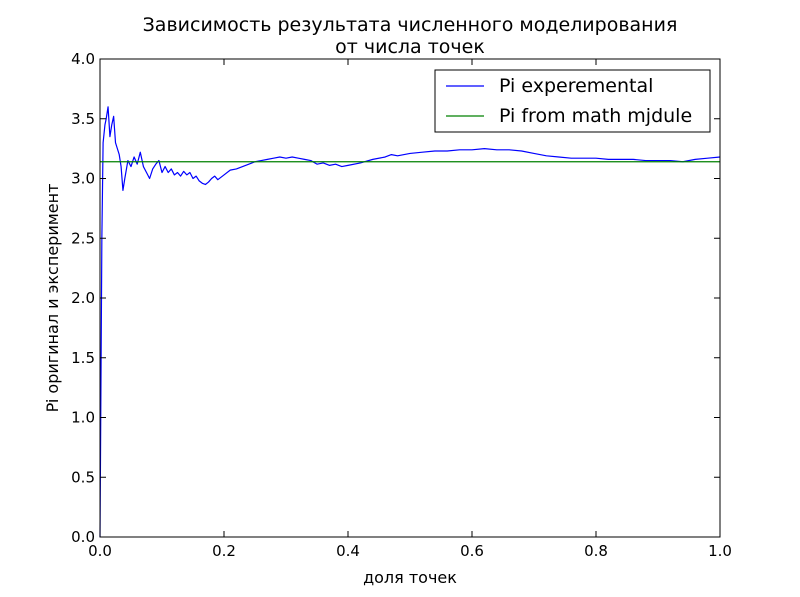 This screenshot has width=800, height=597. Describe the element at coordinates (83, 298) in the screenshot. I see `y-tick-label: 2.0` at that location.